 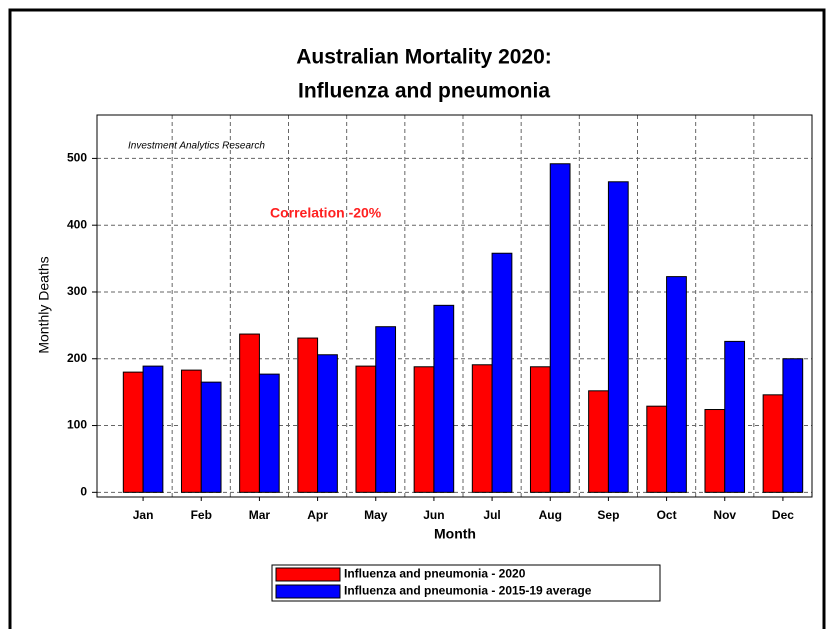 I want to click on x-tick-label: Oct, so click(x=667, y=515).